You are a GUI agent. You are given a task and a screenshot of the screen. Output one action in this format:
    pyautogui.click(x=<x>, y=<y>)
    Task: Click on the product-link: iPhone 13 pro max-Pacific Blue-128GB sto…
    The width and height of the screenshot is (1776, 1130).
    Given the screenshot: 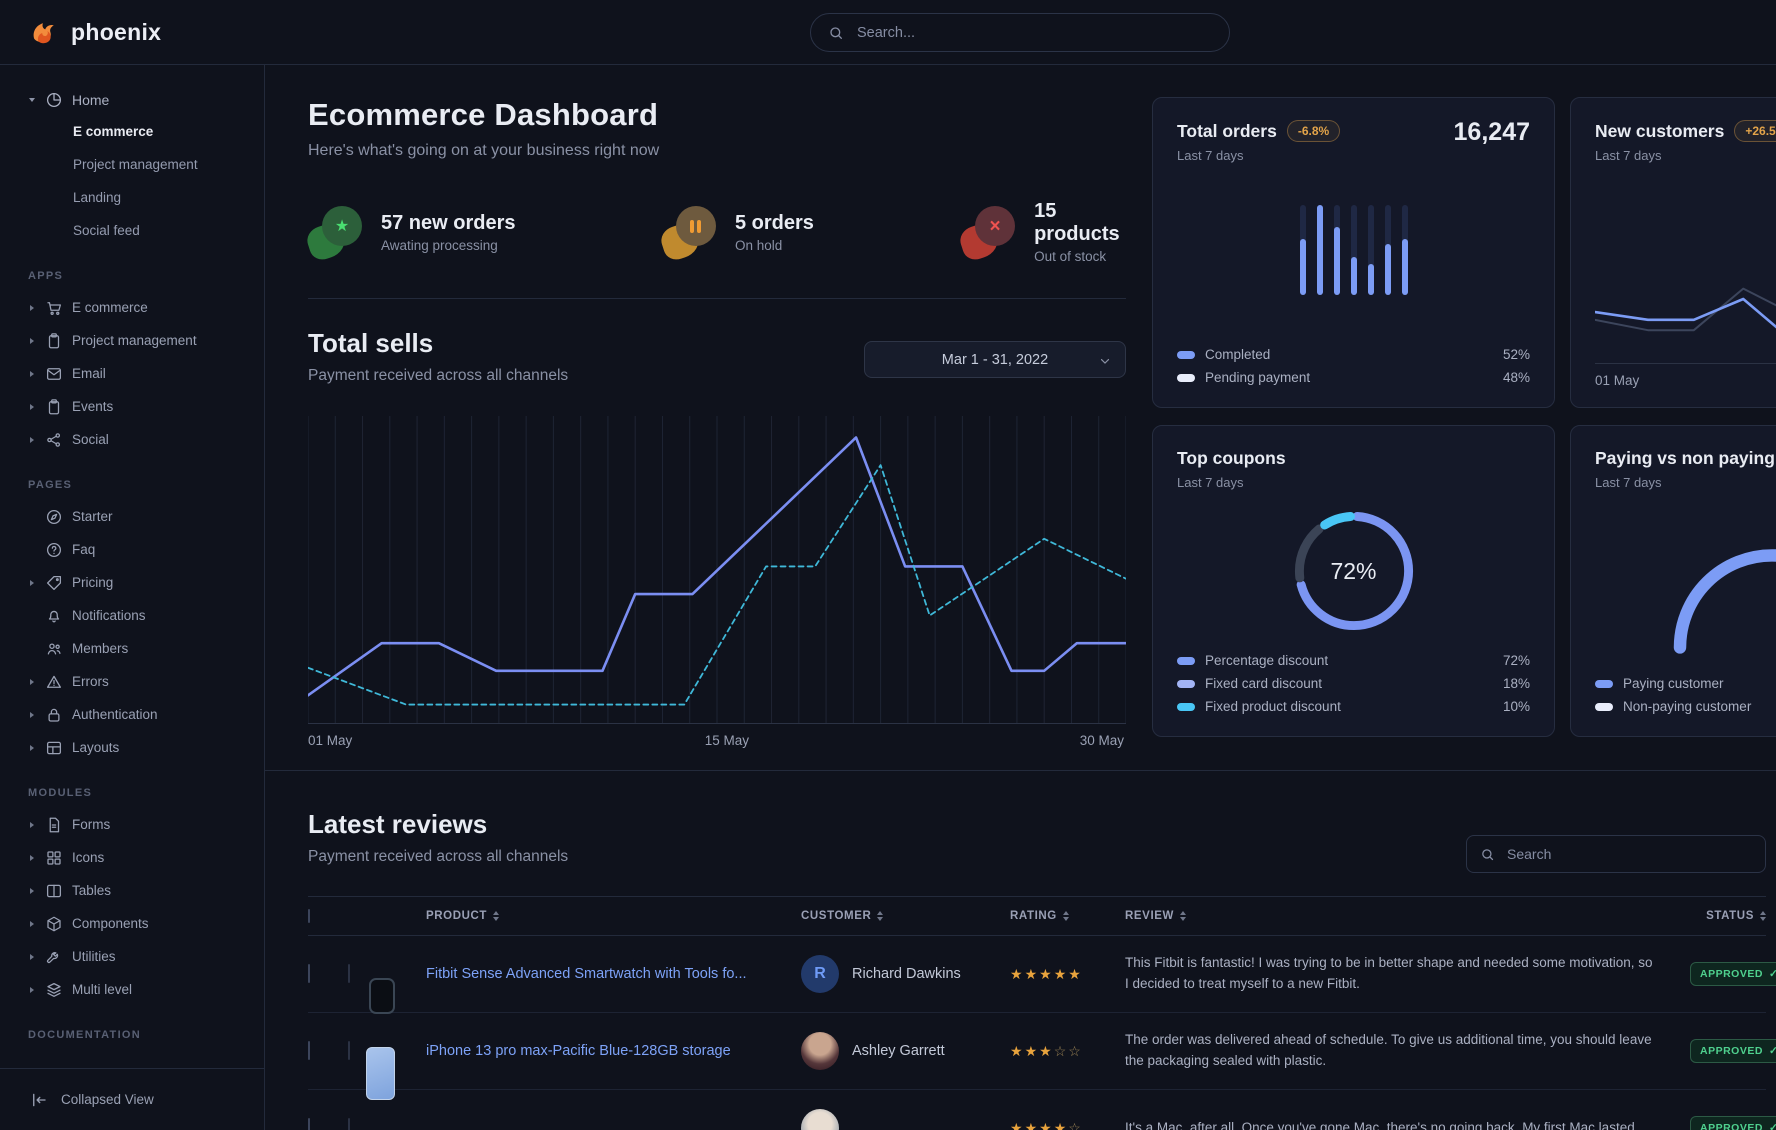 What is the action you would take?
    pyautogui.click(x=578, y=1051)
    